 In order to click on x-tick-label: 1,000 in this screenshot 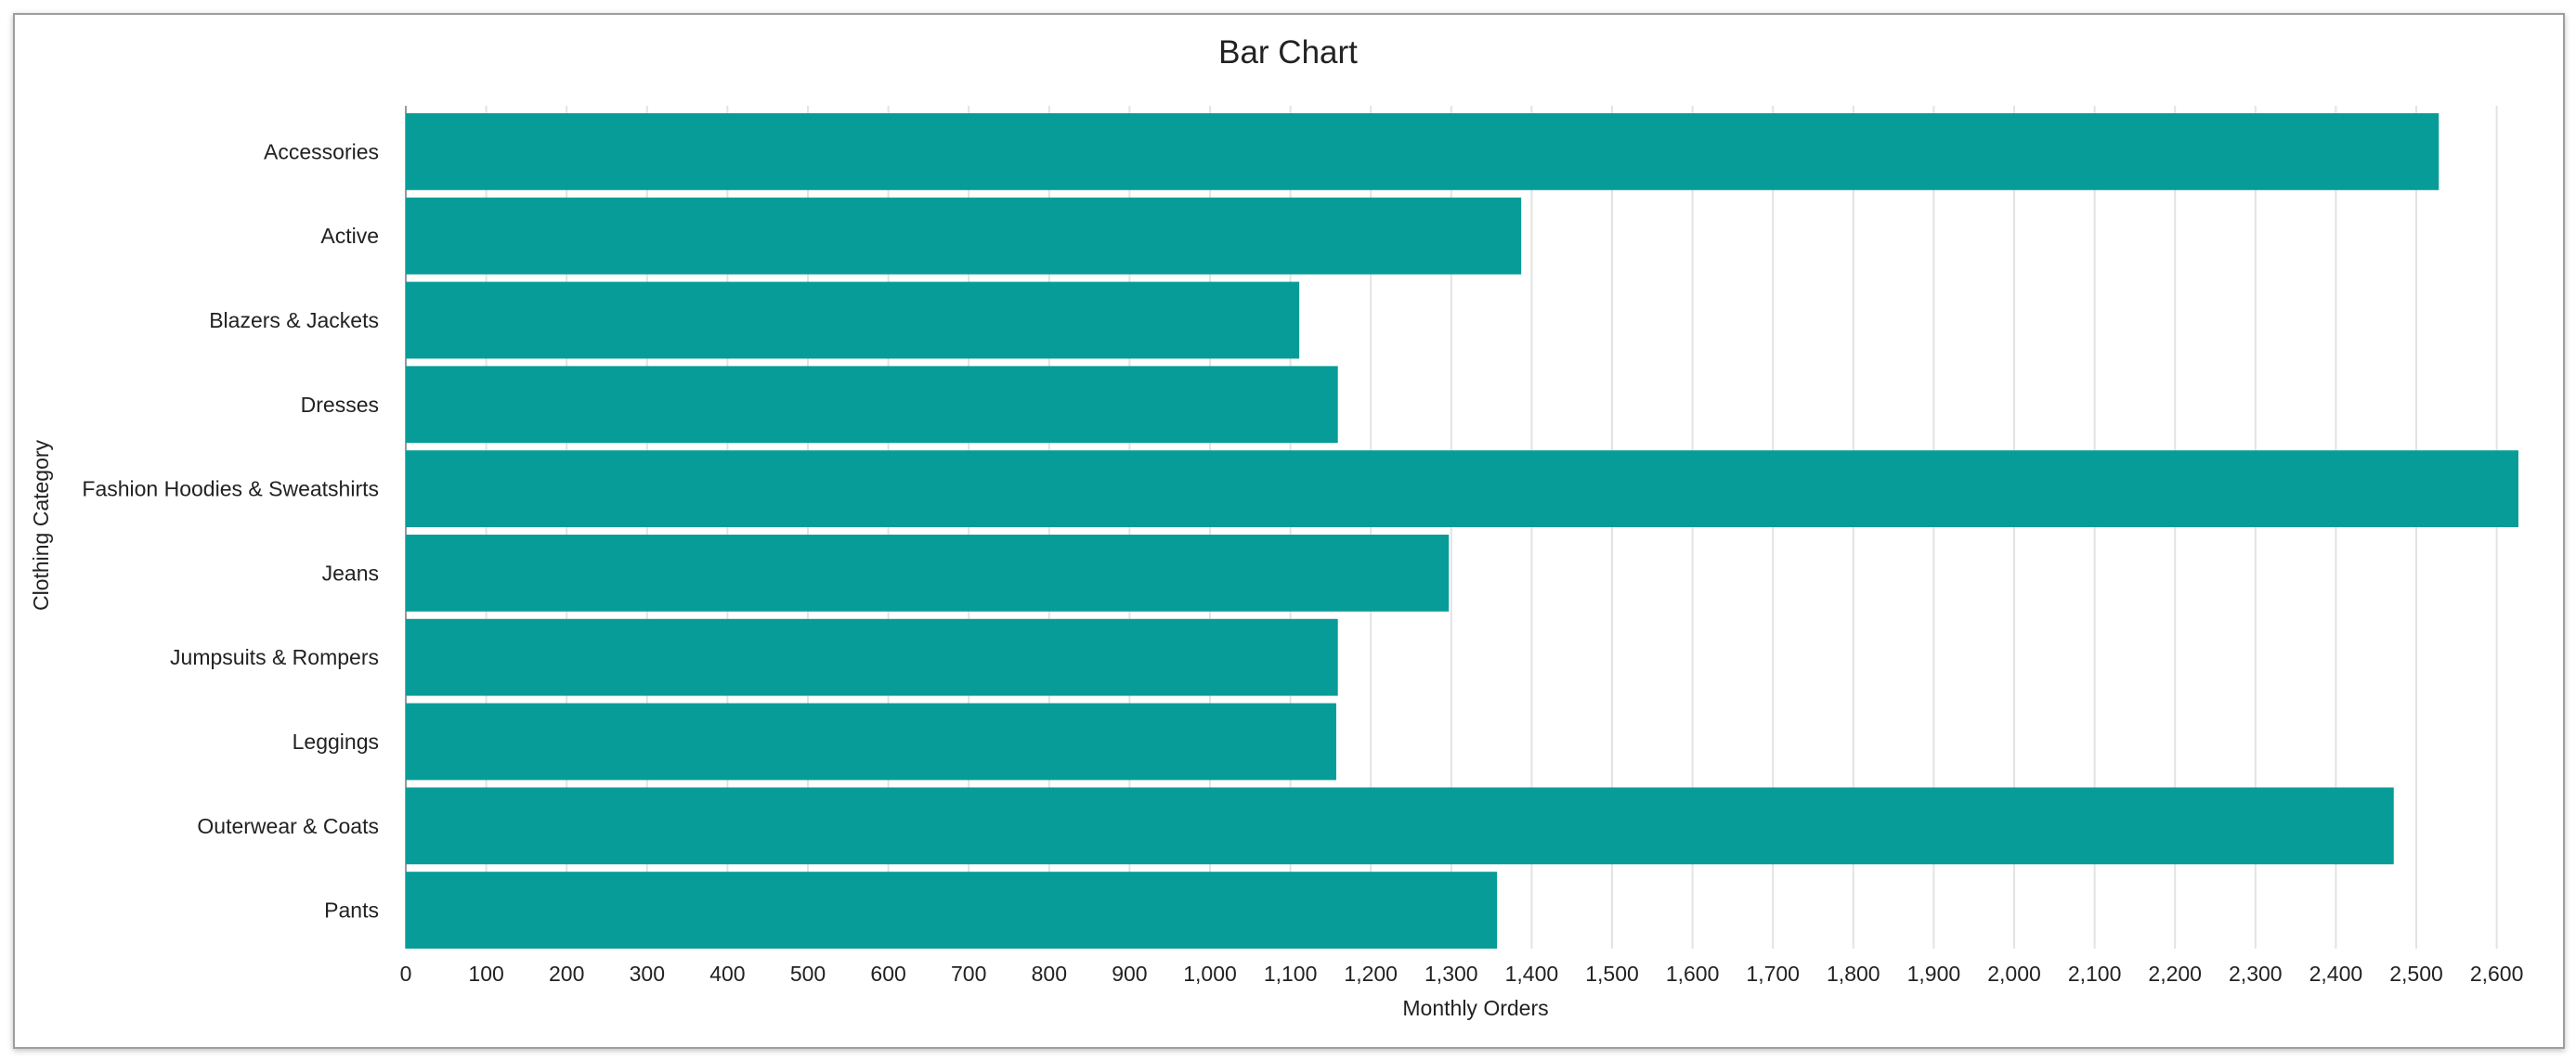, I will do `click(1210, 974)`.